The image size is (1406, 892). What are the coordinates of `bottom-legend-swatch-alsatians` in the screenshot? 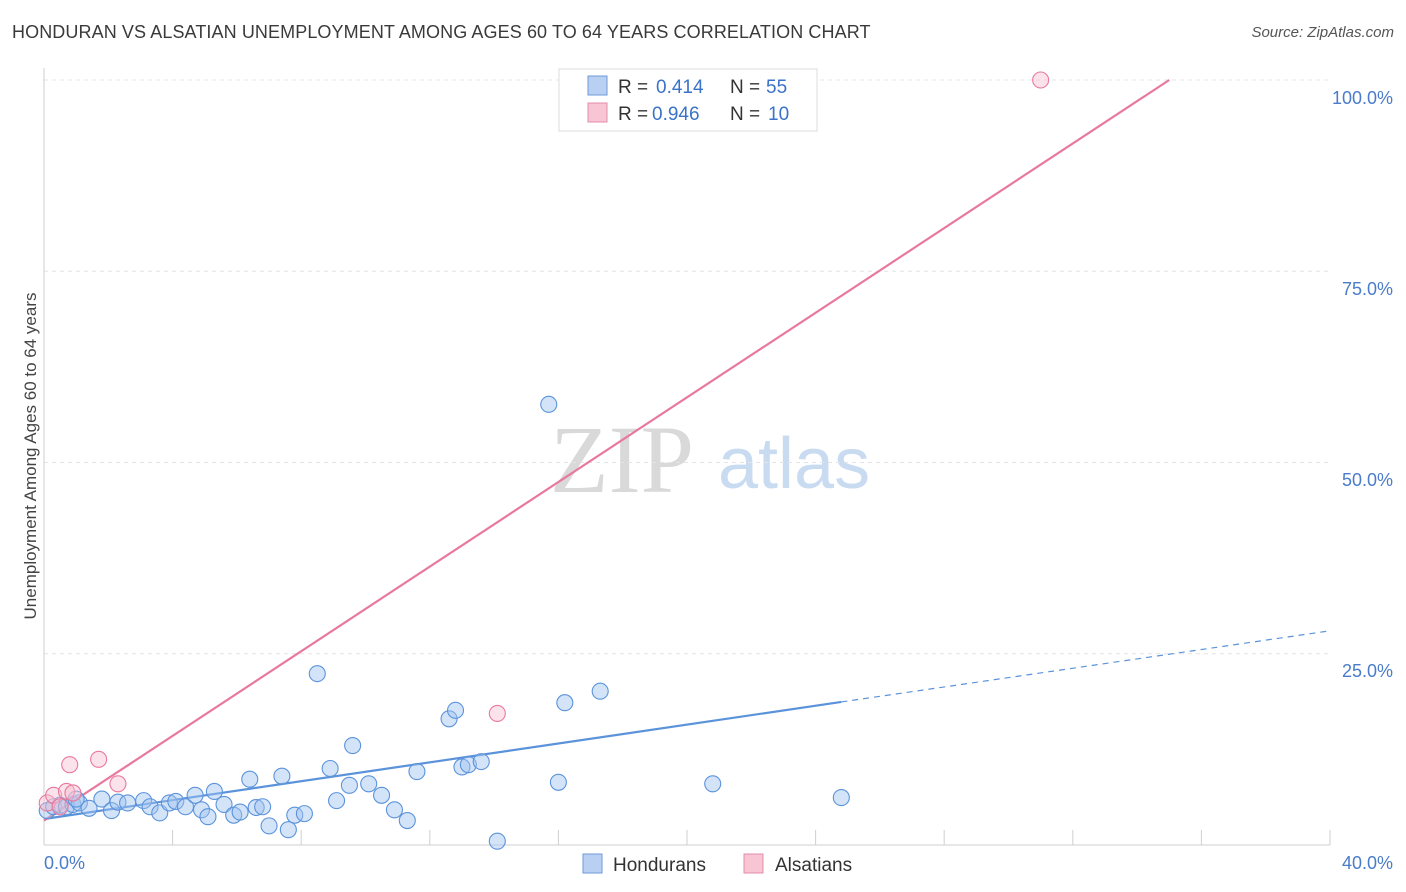 It's located at (753, 863).